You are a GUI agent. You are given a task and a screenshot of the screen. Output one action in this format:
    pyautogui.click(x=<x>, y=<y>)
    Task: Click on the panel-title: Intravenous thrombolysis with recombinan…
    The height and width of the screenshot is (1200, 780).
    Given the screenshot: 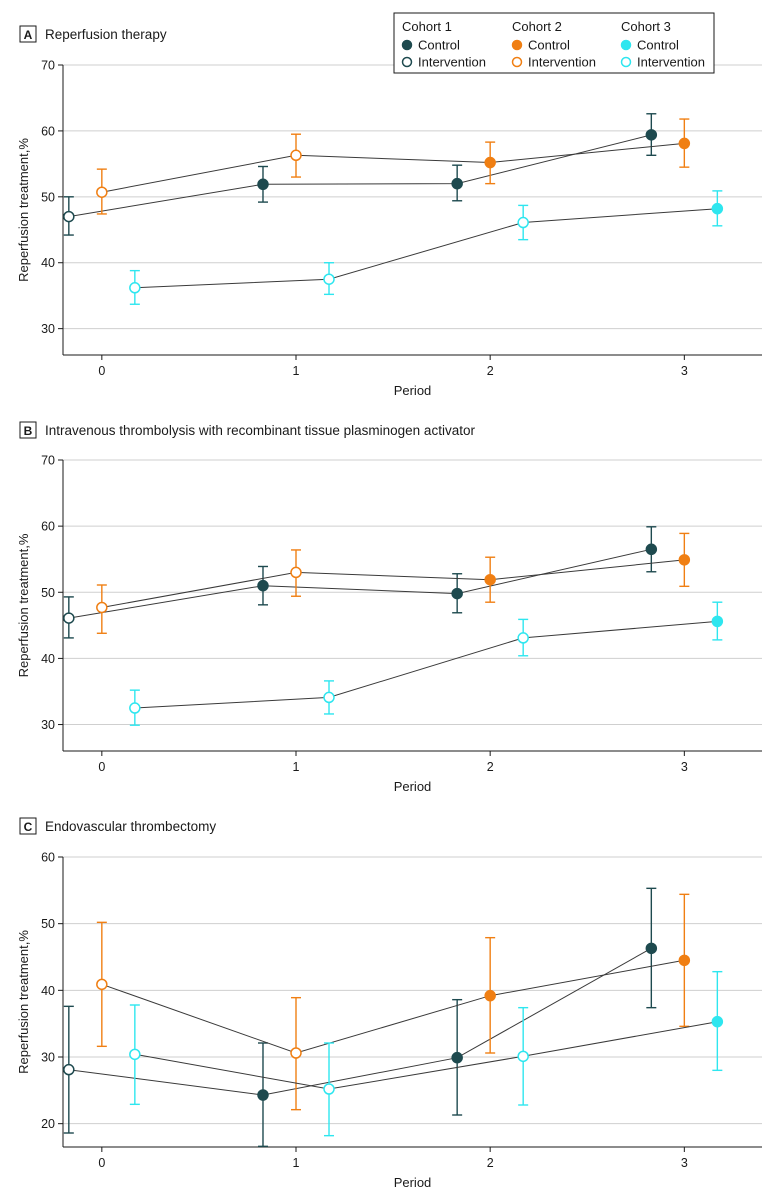 What is the action you would take?
    pyautogui.click(x=260, y=430)
    